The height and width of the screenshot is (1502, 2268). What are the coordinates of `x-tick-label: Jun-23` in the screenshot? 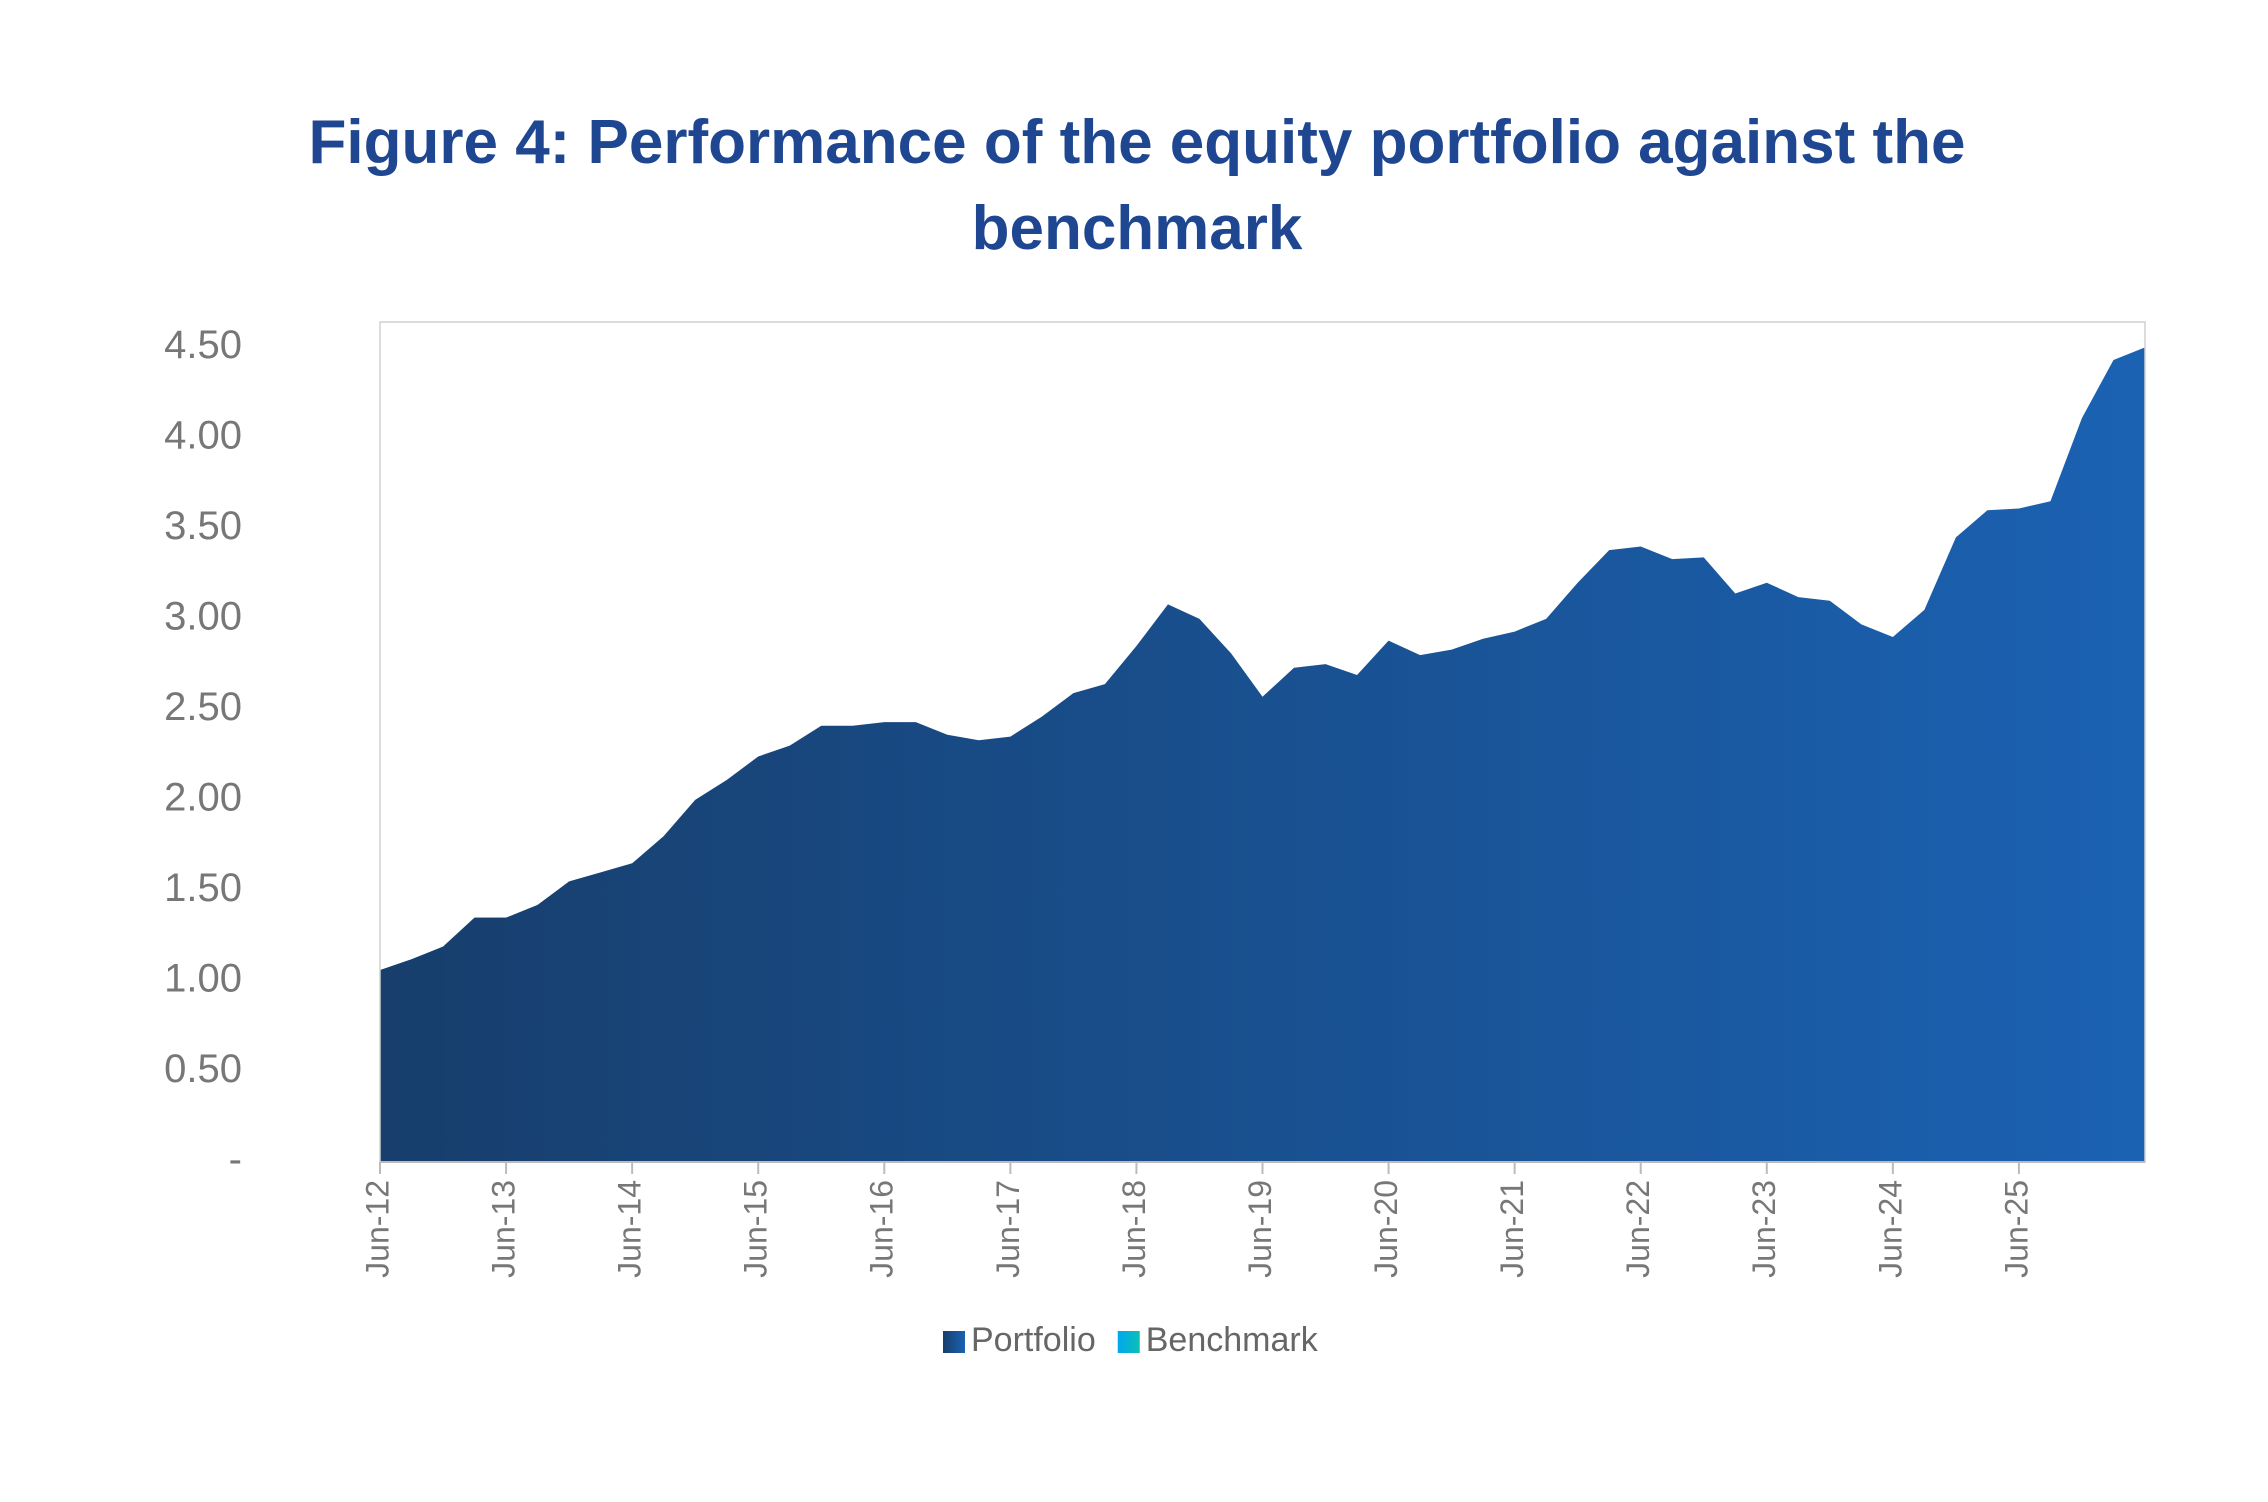 It's located at (1764, 1229).